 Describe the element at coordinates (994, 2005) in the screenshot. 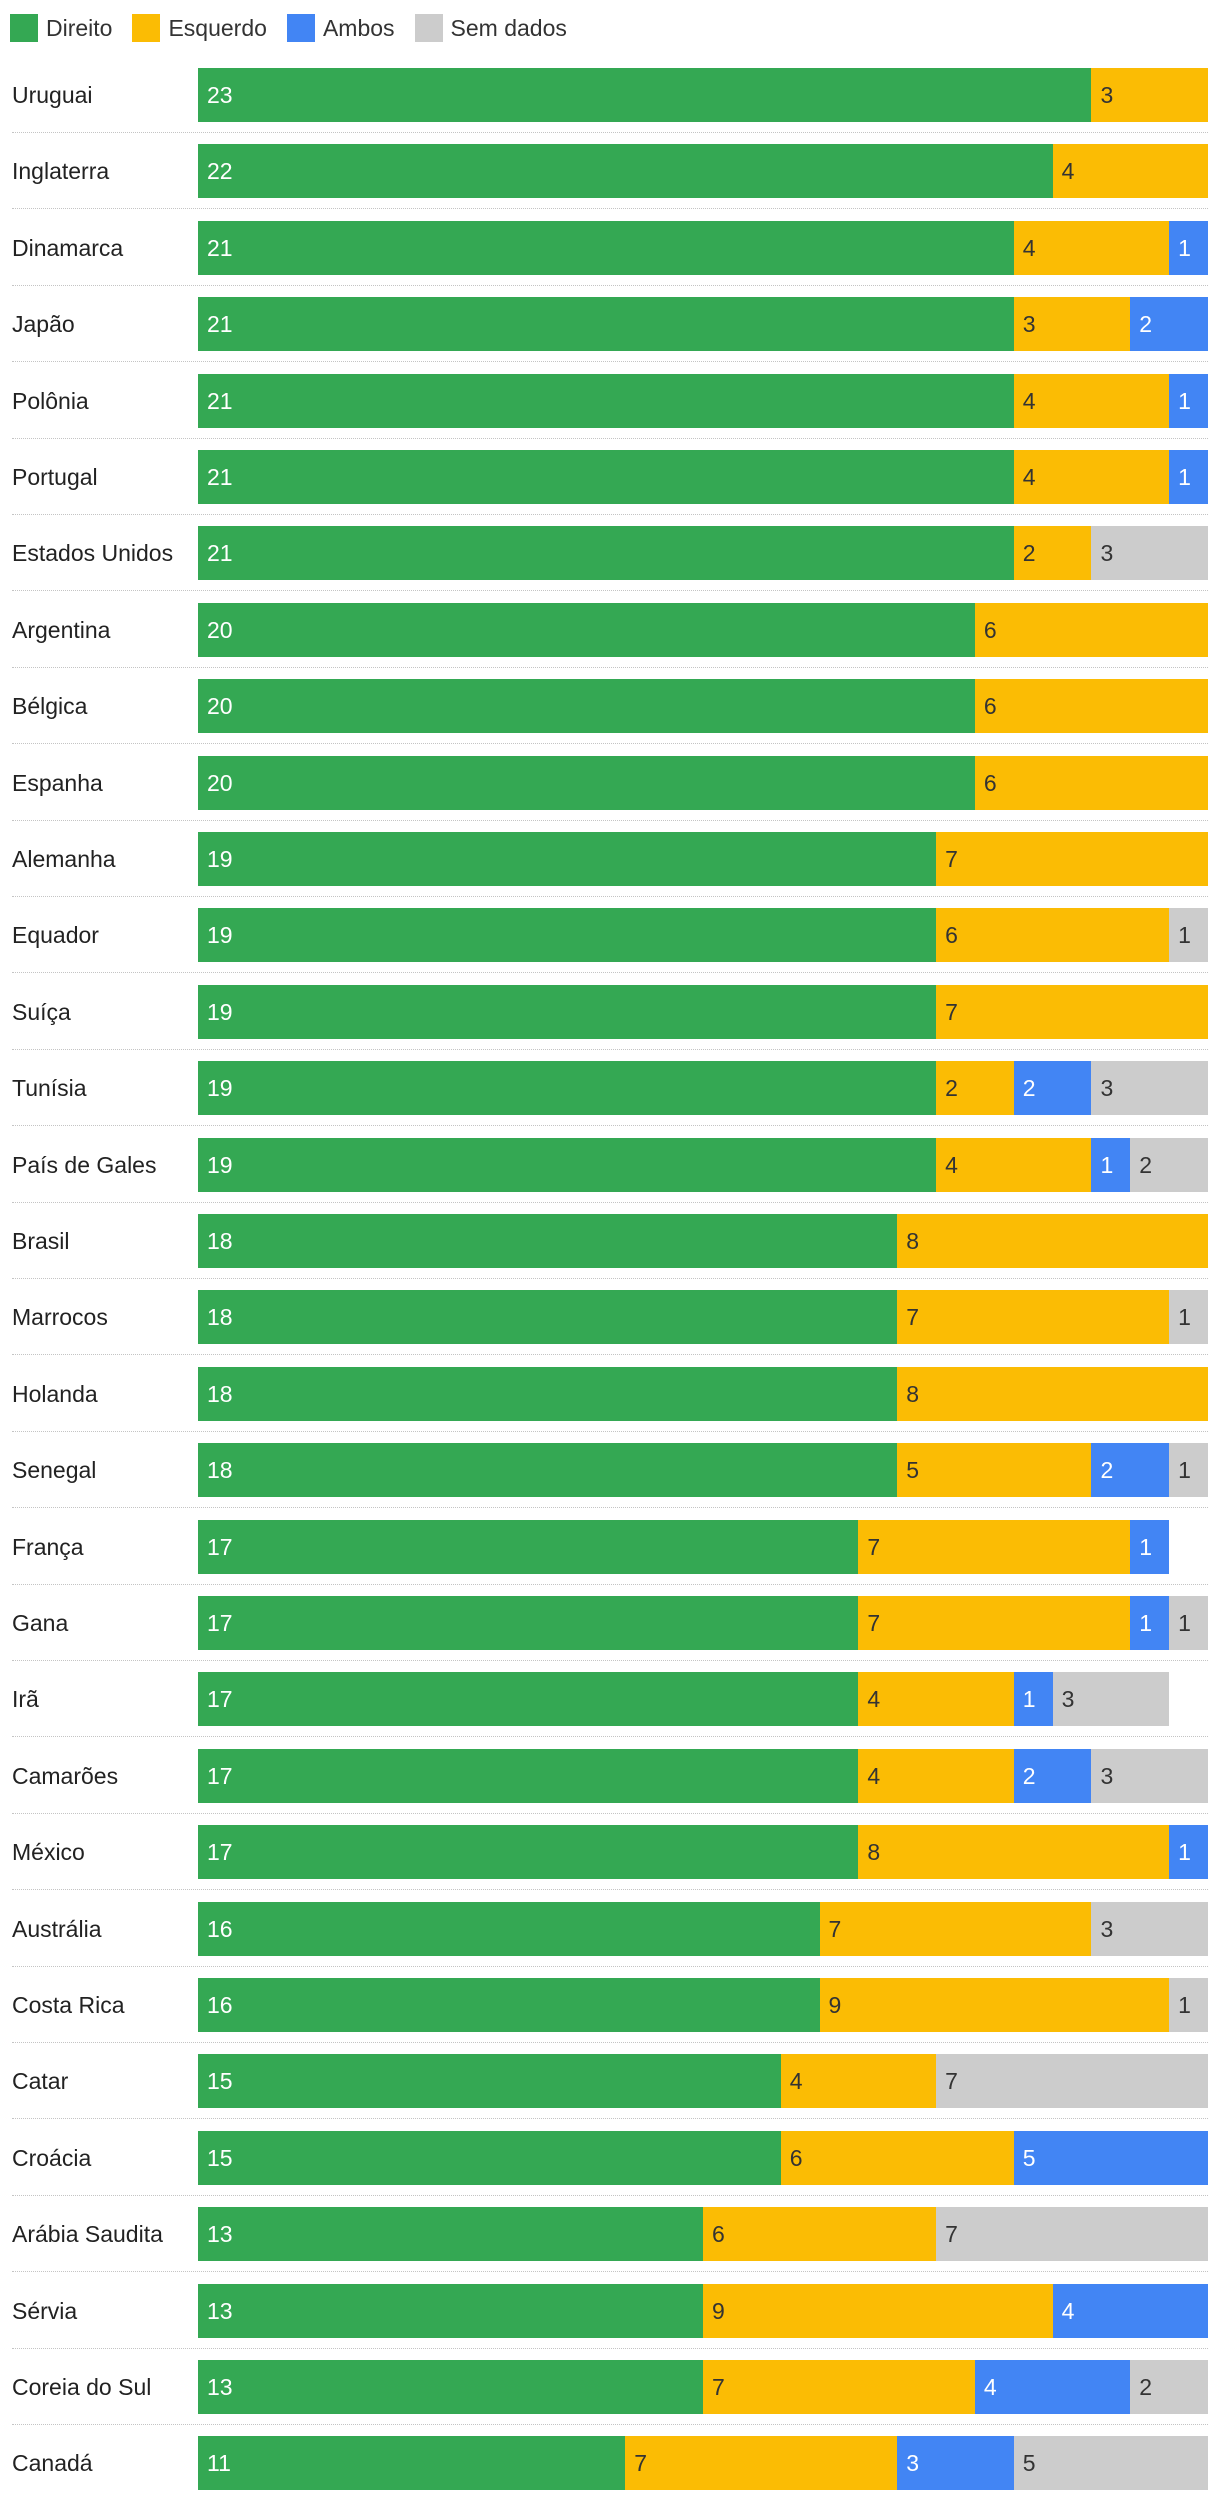

I see `bar-segment-esquerdo: 9` at that location.